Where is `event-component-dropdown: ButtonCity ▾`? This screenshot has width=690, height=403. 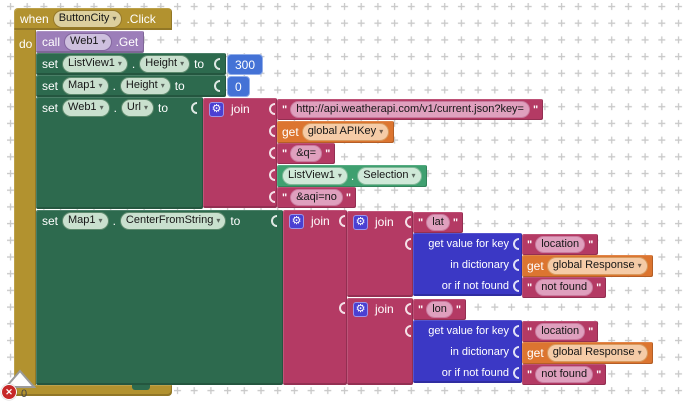 event-component-dropdown: ButtonCity ▾ is located at coordinates (87, 19).